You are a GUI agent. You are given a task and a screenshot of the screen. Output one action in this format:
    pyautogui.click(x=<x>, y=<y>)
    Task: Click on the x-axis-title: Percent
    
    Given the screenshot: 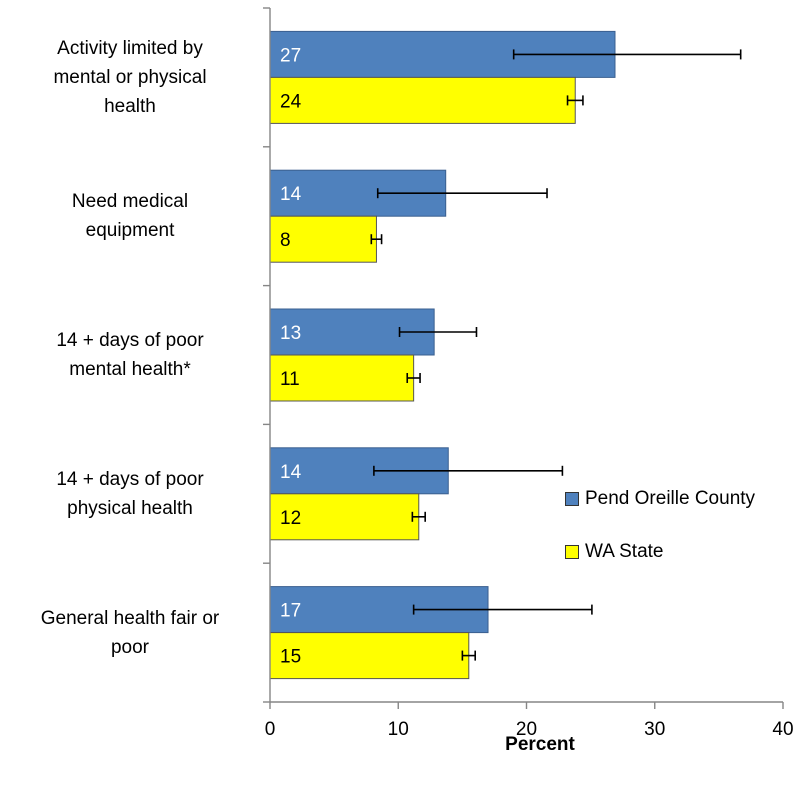 What is the action you would take?
    pyautogui.click(x=540, y=744)
    